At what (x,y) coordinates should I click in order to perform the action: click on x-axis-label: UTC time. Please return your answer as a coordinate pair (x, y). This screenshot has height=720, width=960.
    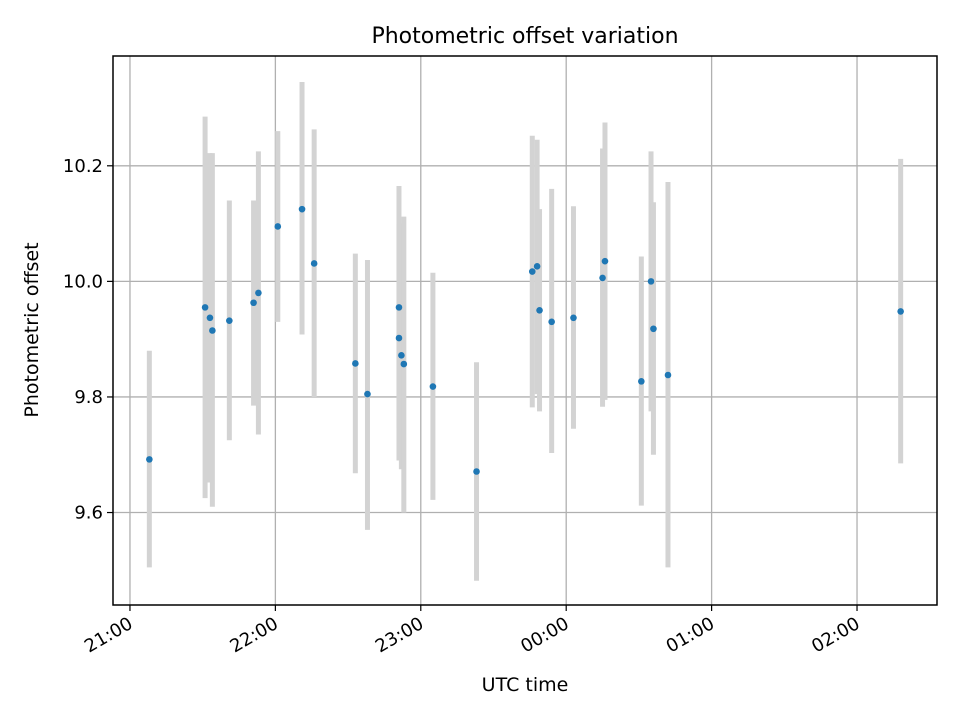
    Looking at the image, I should click on (525, 685).